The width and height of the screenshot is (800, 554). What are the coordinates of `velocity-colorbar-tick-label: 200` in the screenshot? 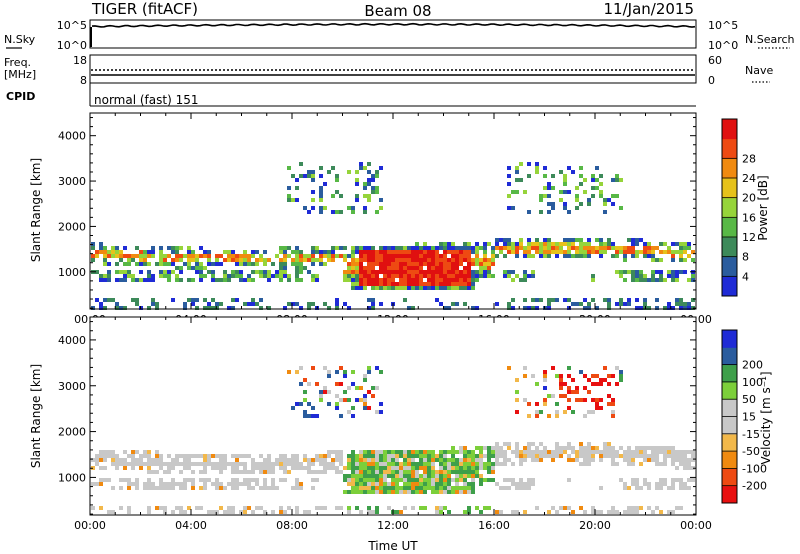 It's located at (752, 365).